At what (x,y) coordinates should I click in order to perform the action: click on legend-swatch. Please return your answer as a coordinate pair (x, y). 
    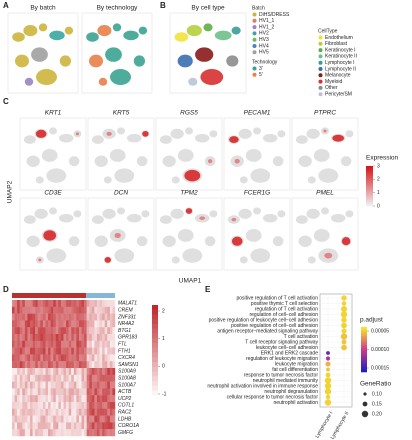
    Looking at the image, I should click on (254, 52).